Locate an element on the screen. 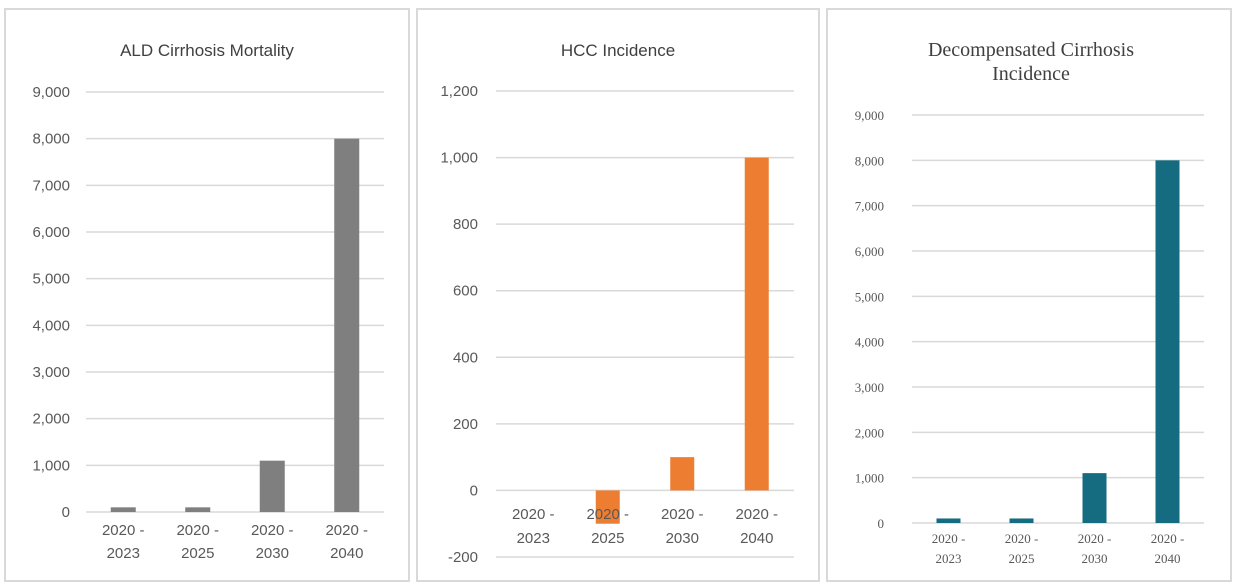 This screenshot has height=587, width=1236. chart-title-line-2: Incidence is located at coordinates (1031, 74).